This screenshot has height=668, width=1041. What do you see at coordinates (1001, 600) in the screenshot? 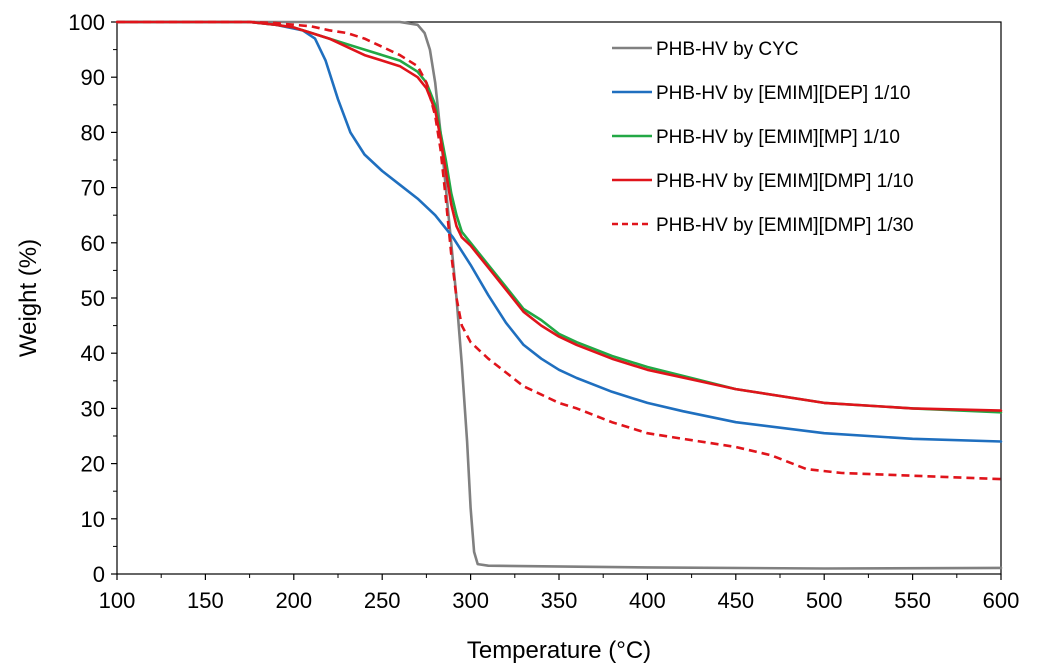
I see `x-tick-label: 600` at bounding box center [1001, 600].